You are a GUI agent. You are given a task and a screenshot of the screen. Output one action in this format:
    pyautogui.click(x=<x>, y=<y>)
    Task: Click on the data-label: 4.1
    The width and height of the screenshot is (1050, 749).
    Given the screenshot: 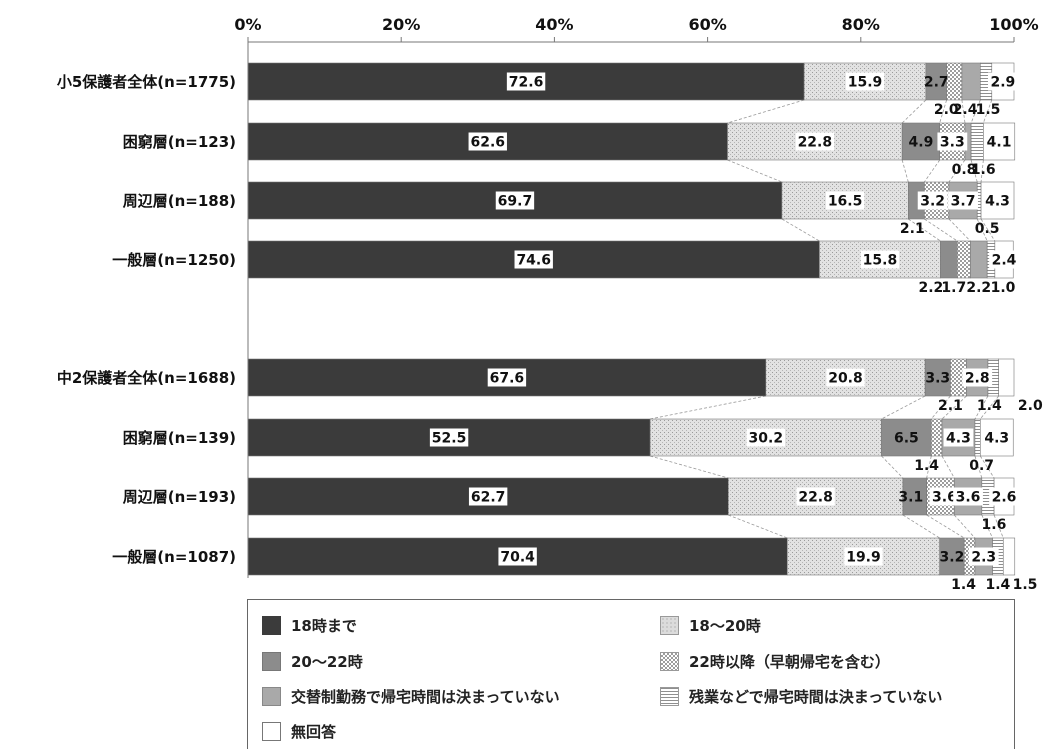 What is the action you would take?
    pyautogui.click(x=999, y=143)
    